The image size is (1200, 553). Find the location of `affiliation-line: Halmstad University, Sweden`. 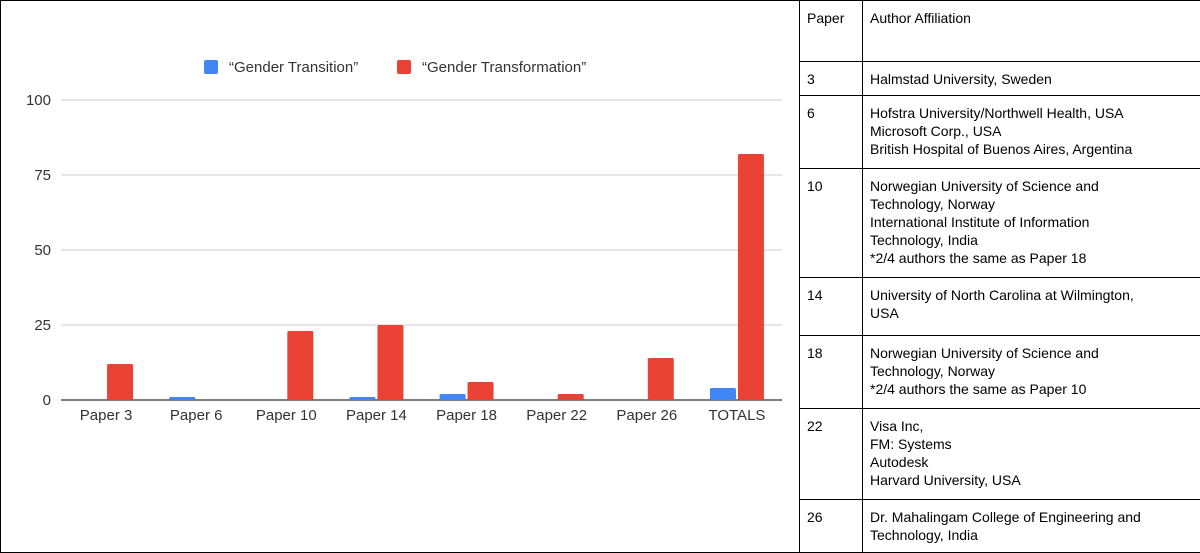

affiliation-line: Halmstad University, Sweden is located at coordinates (961, 79).